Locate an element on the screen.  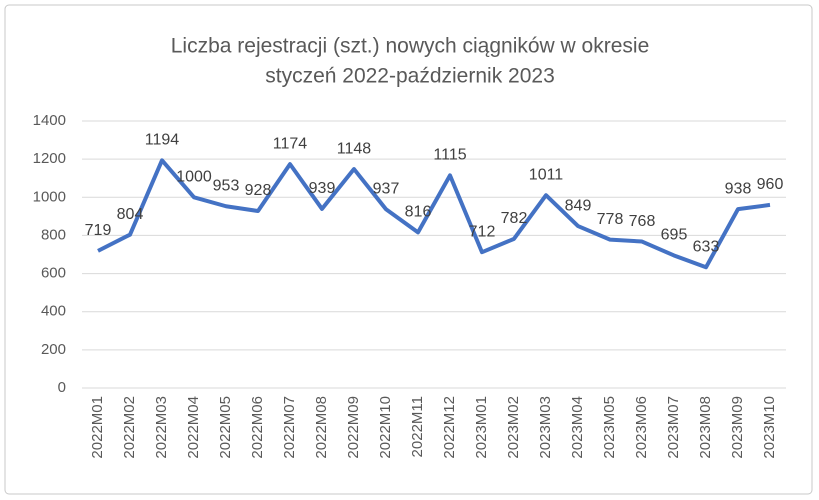
data-label: 953 is located at coordinates (226, 185).